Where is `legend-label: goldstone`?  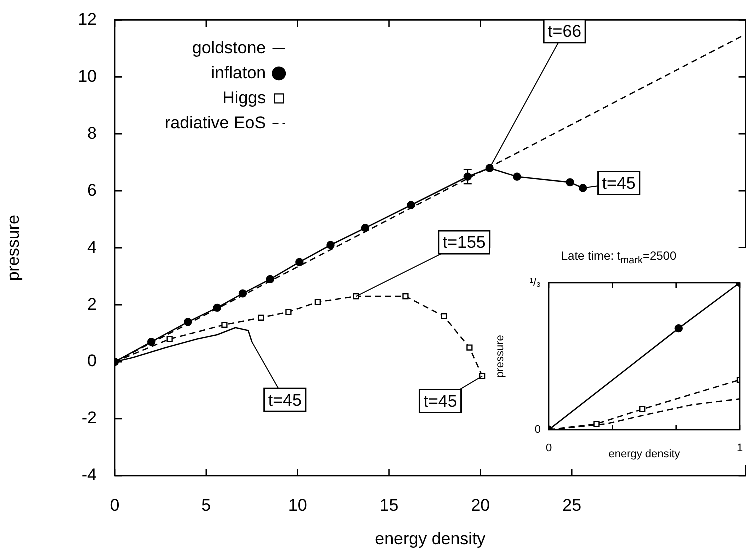
legend-label: goldstone is located at coordinates (229, 48).